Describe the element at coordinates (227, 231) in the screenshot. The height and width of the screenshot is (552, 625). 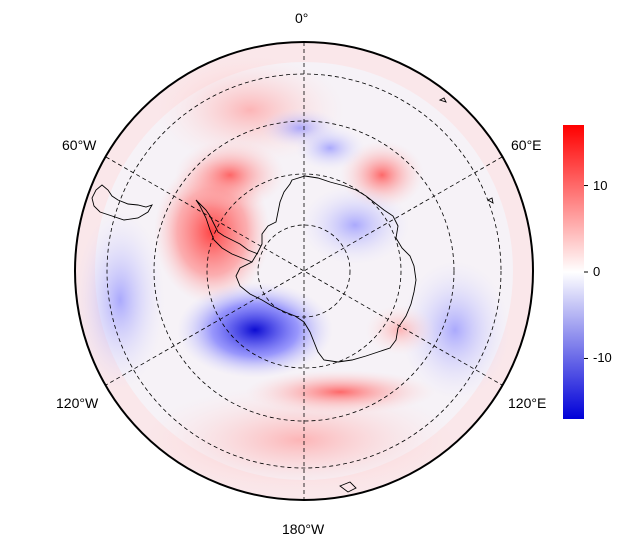
I see `antarctic-peninsula-coastline` at that location.